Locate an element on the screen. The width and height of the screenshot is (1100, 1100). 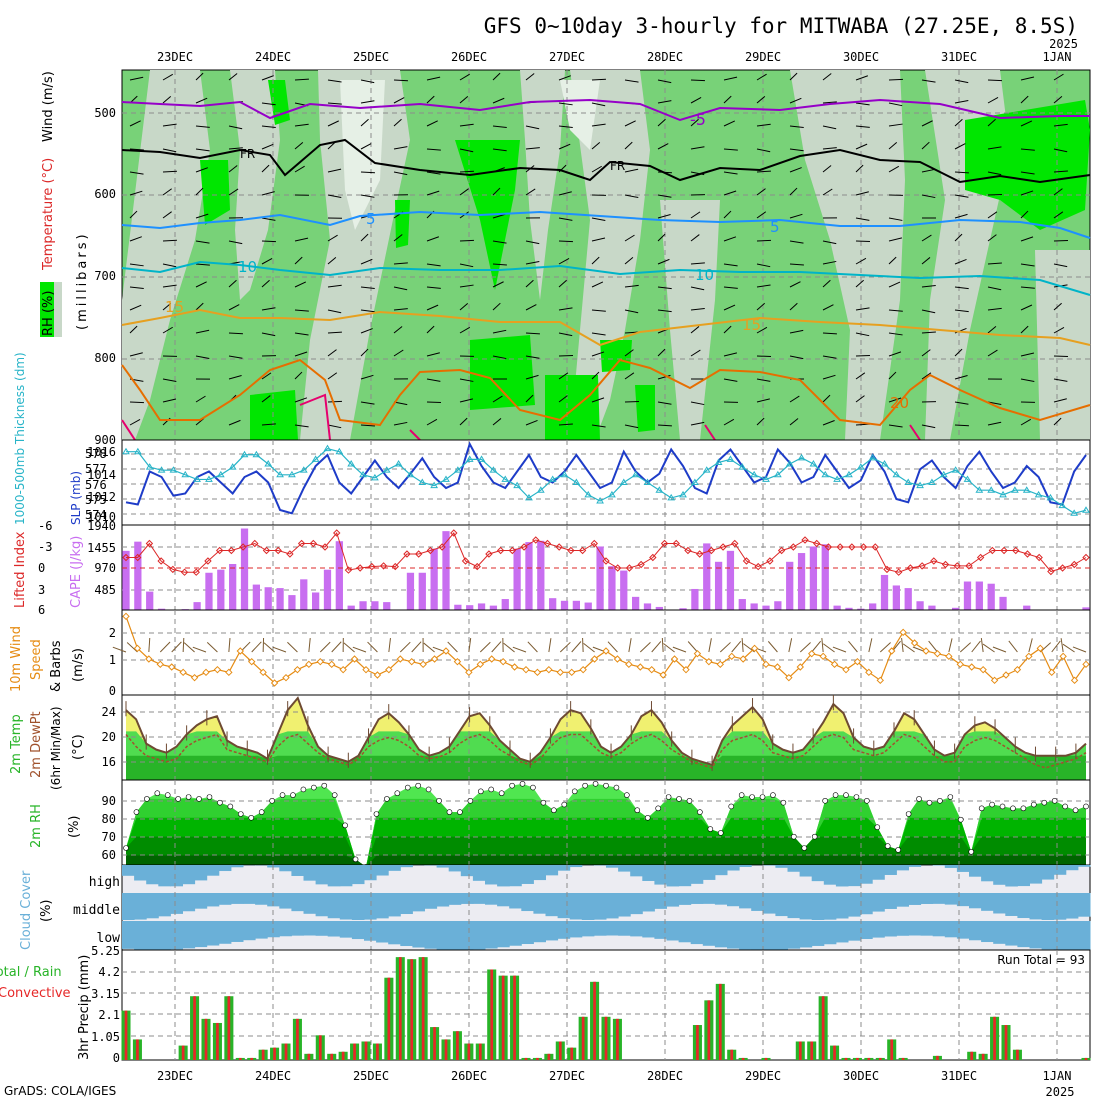
slp-tick-1012: 1012 is located at coordinates (101, 497).